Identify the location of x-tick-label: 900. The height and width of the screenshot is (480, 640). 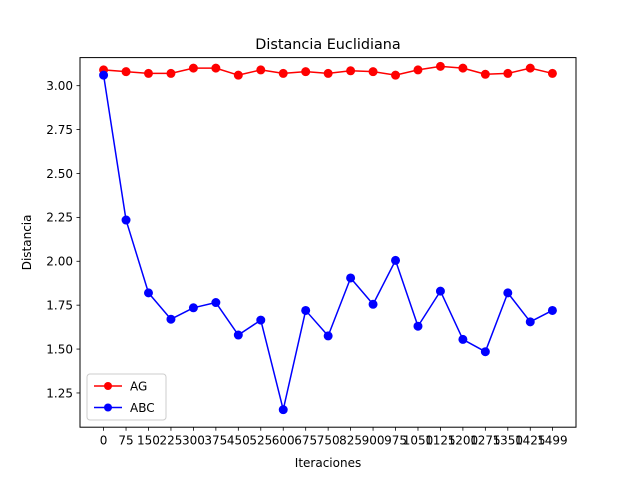
(373, 441).